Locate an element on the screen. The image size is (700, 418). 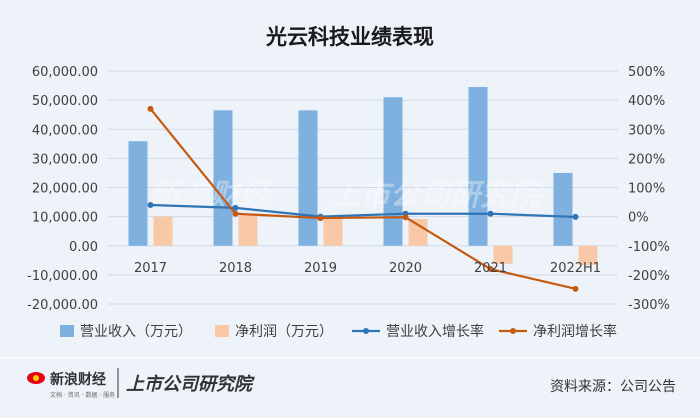
legend: 营业收入（万元） 净利润（万元） 营业收入增长率 净利润增长率 is located at coordinates (338, 331).